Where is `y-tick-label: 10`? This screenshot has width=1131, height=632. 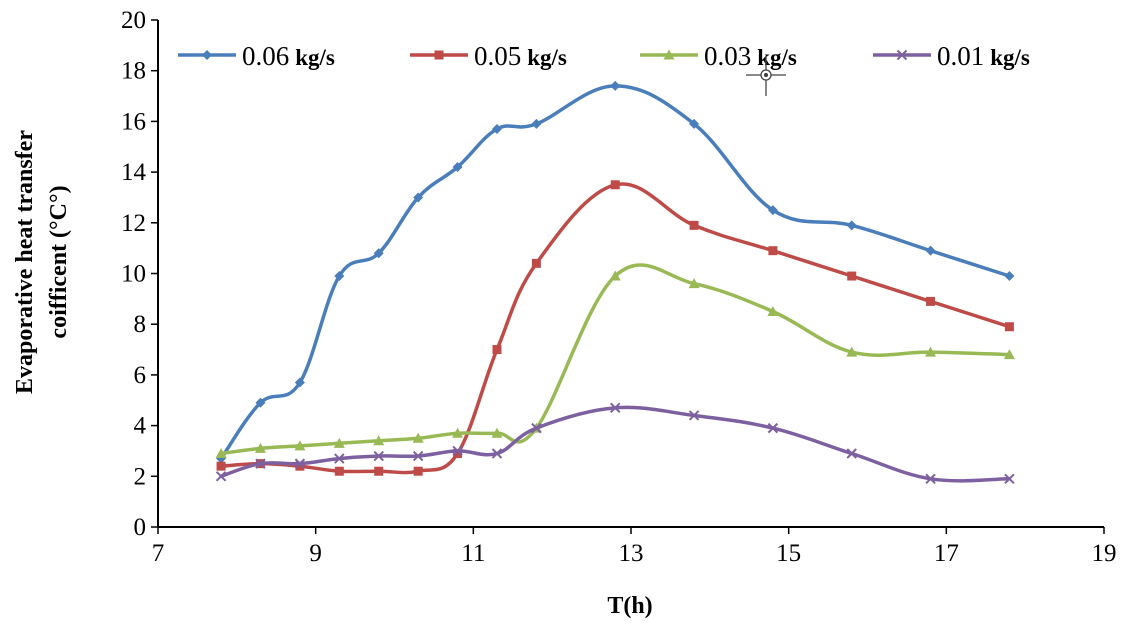 y-tick-label: 10 is located at coordinates (133, 274).